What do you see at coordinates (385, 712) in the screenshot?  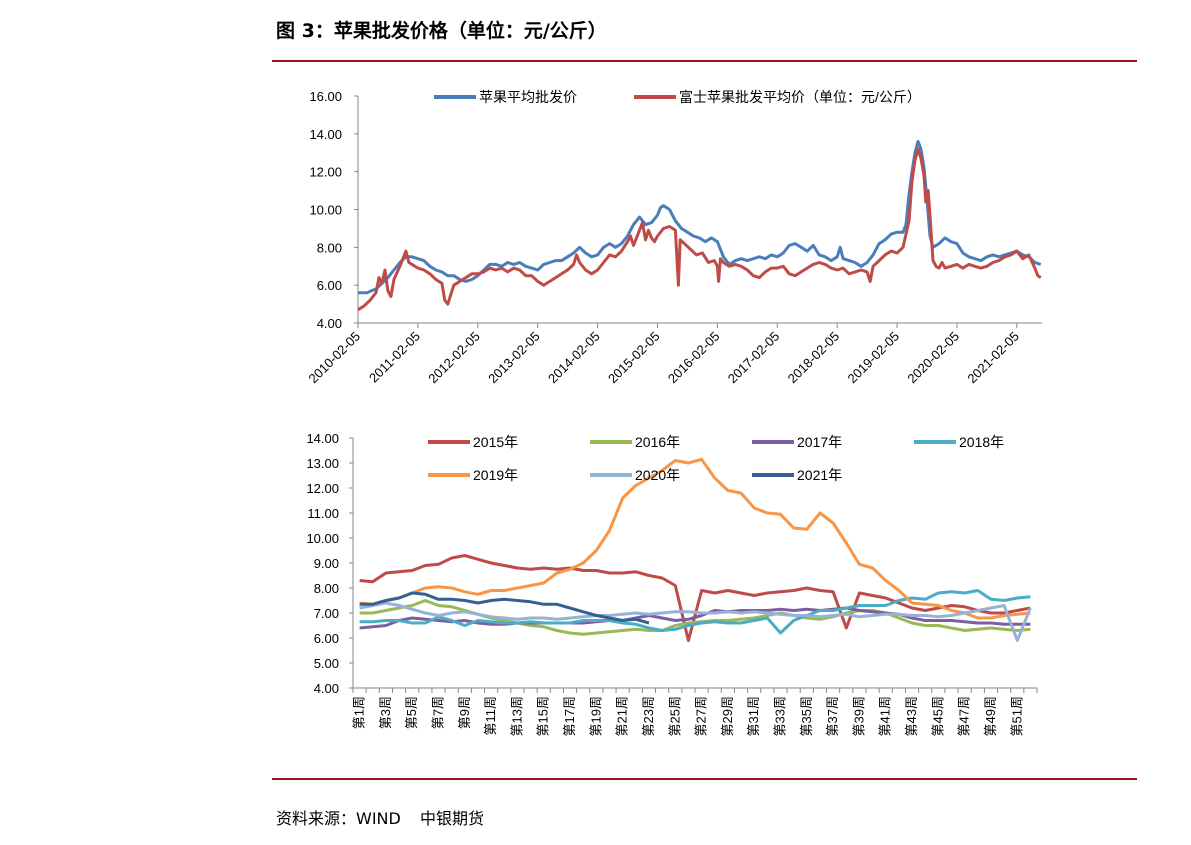 I see `chart2-x-tick-label: 第3周` at bounding box center [385, 712].